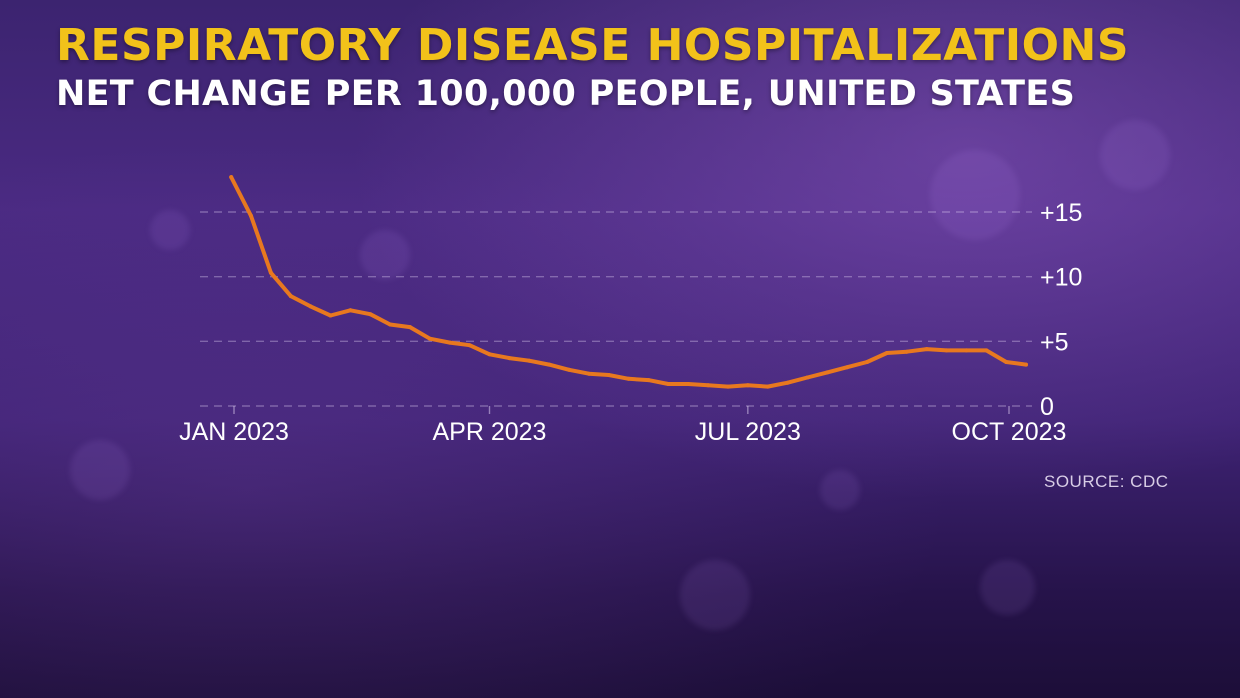 The image size is (1240, 698). I want to click on y-tick-label: 0, so click(1047, 407).